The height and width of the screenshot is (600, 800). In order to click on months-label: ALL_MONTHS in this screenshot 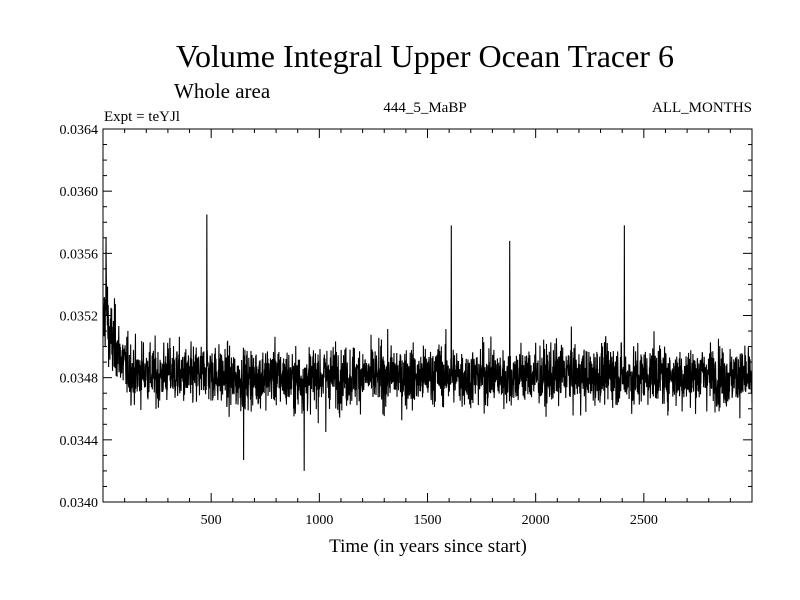, I will do `click(702, 108)`.